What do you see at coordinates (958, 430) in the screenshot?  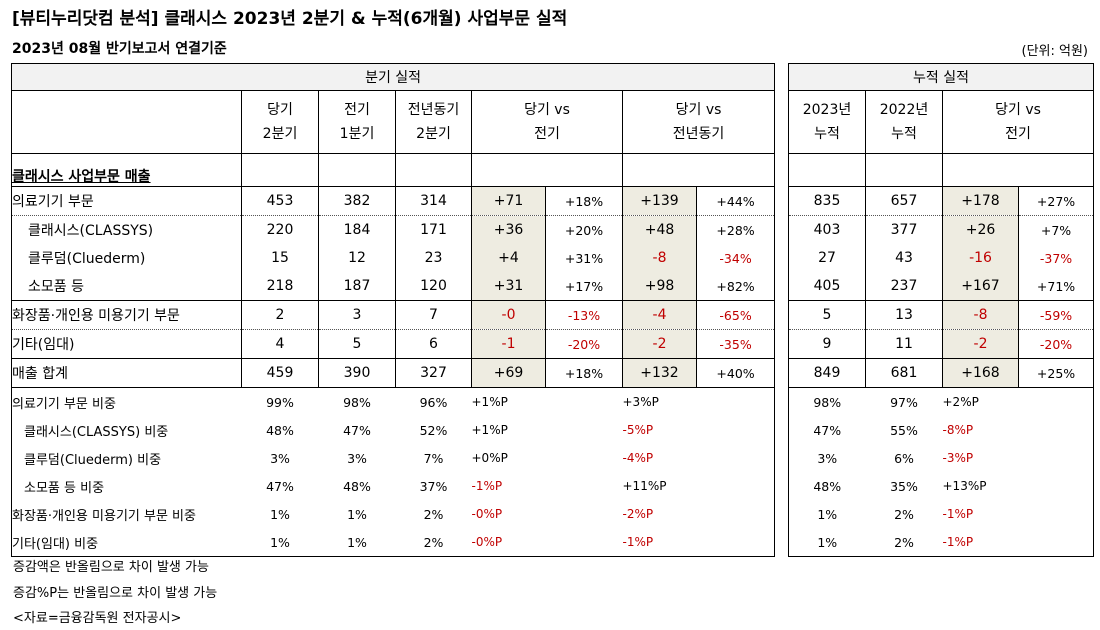 I see `change-point-cell: -8%P` at bounding box center [958, 430].